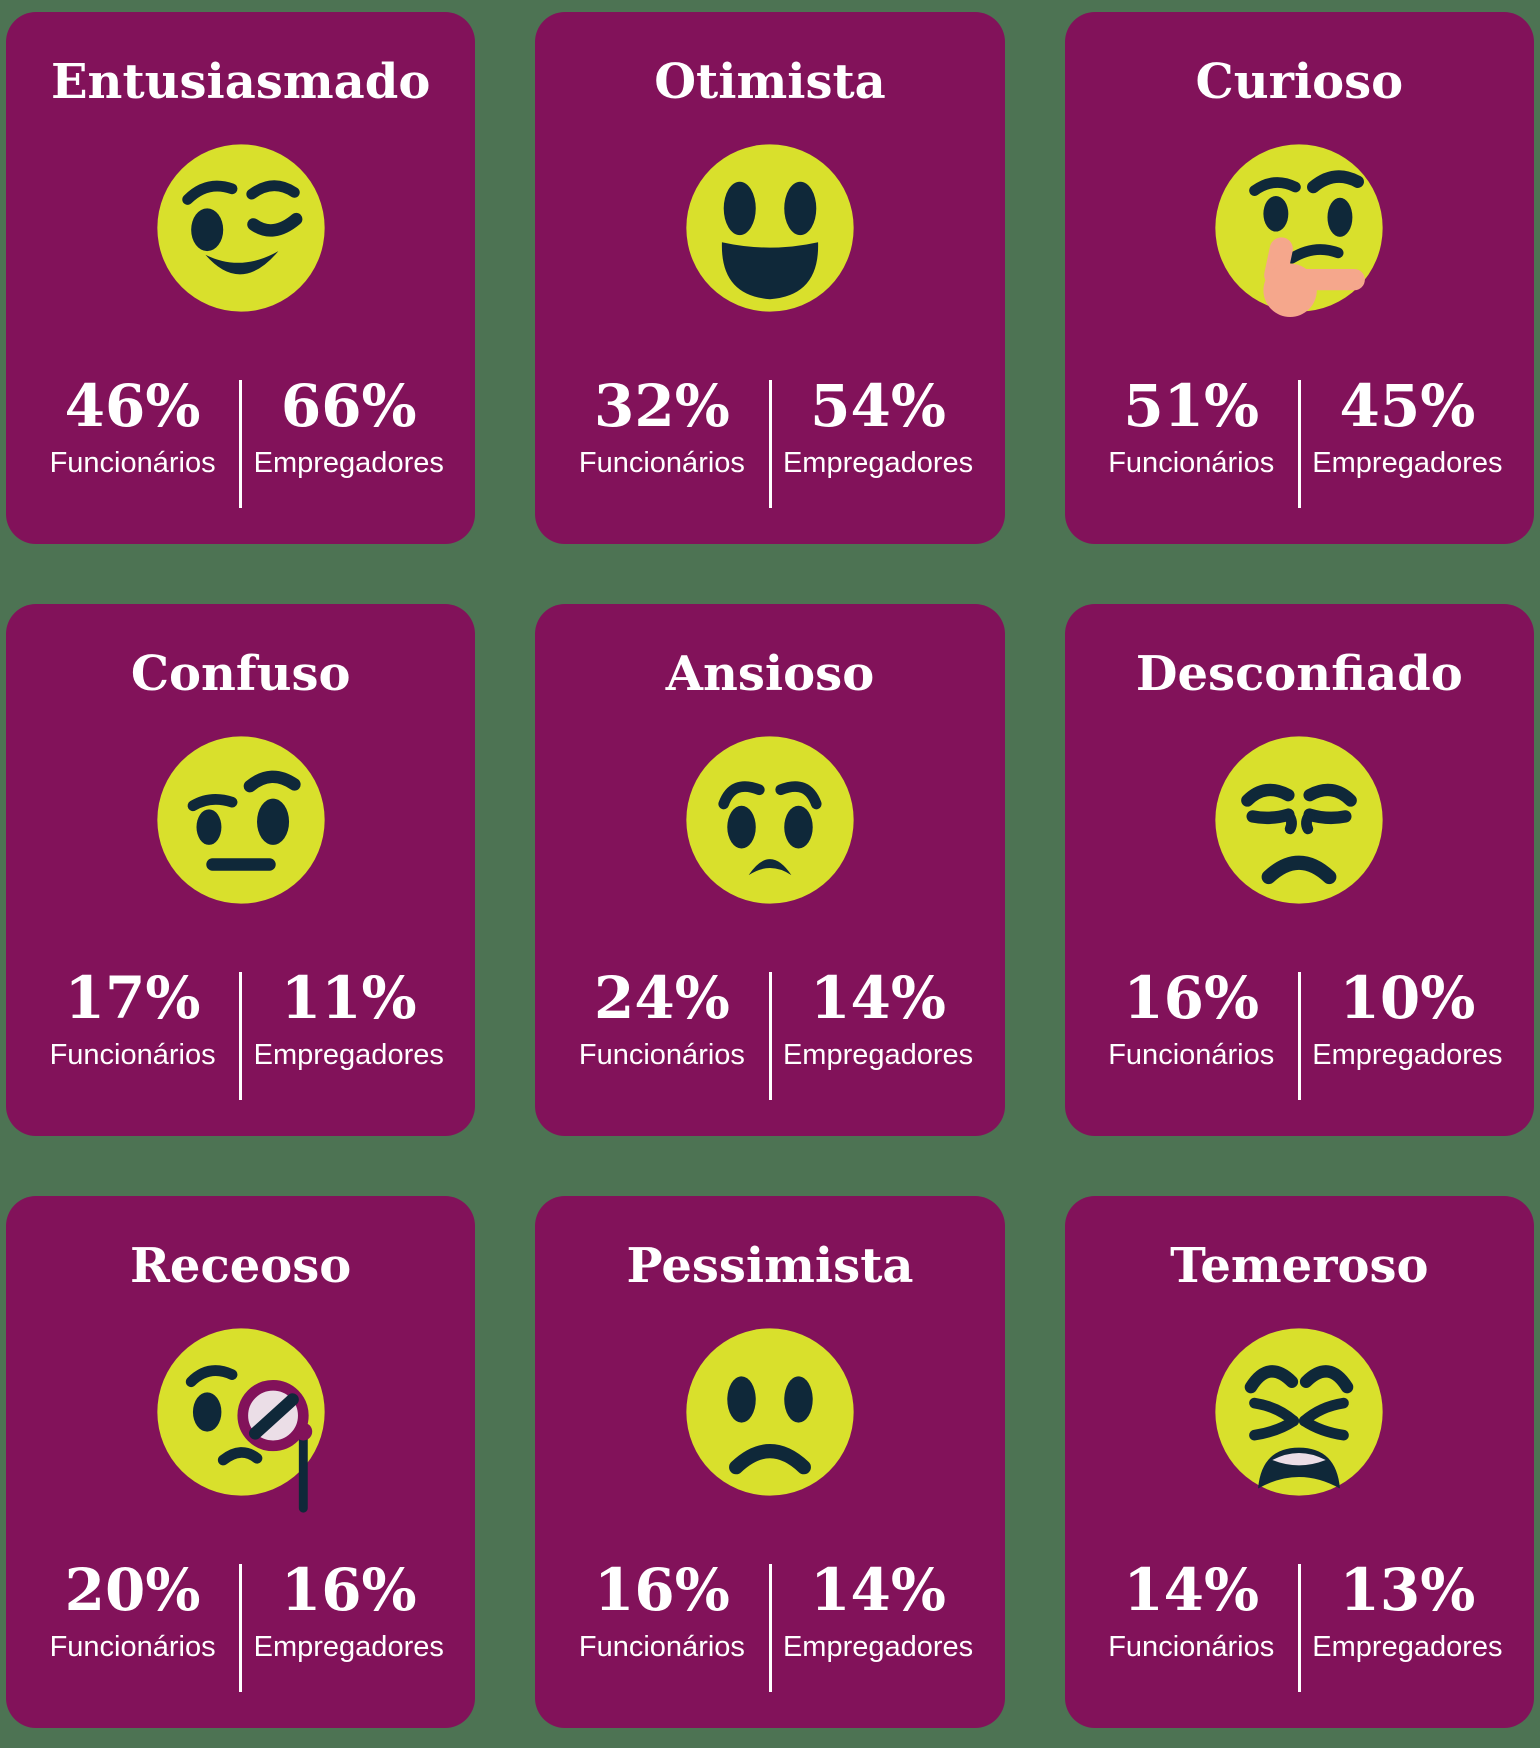 This screenshot has height=1748, width=1540. What do you see at coordinates (348, 406) in the screenshot?
I see `employers-percentage: 66%` at bounding box center [348, 406].